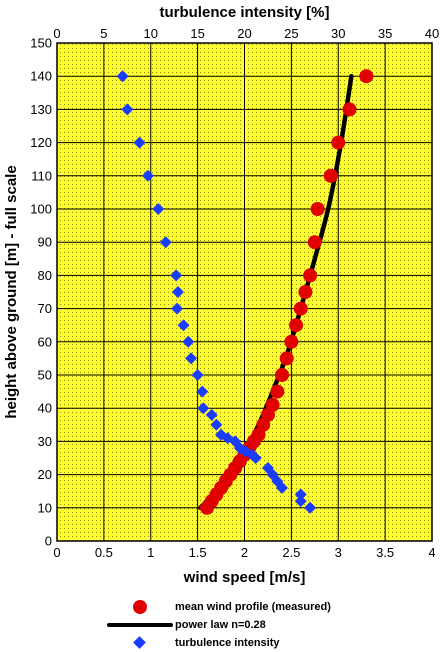  I want to click on y-tick-label: 130, so click(41, 109).